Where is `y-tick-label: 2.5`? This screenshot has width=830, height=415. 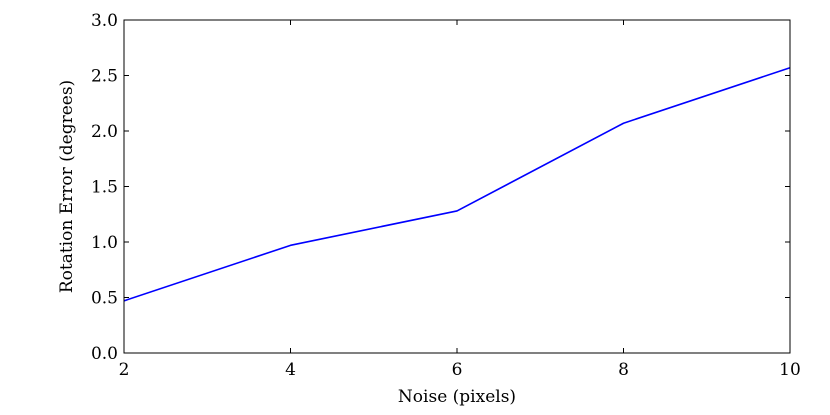
y-tick-label: 2.5 is located at coordinates (104, 77).